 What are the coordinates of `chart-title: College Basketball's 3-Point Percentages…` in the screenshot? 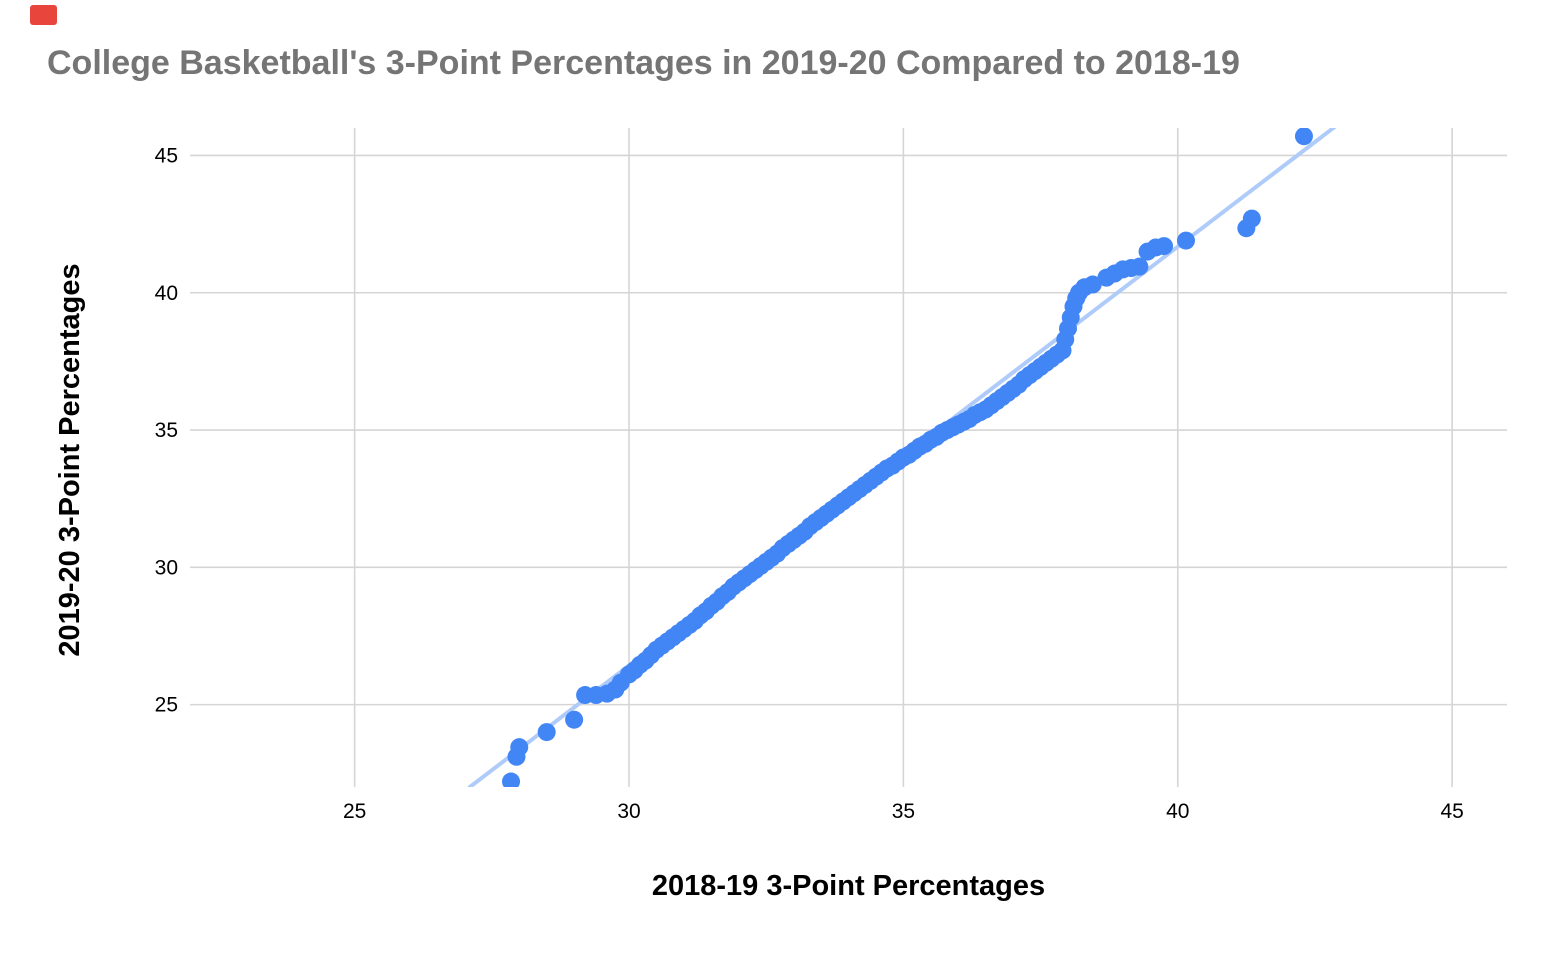 It's located at (643, 63).